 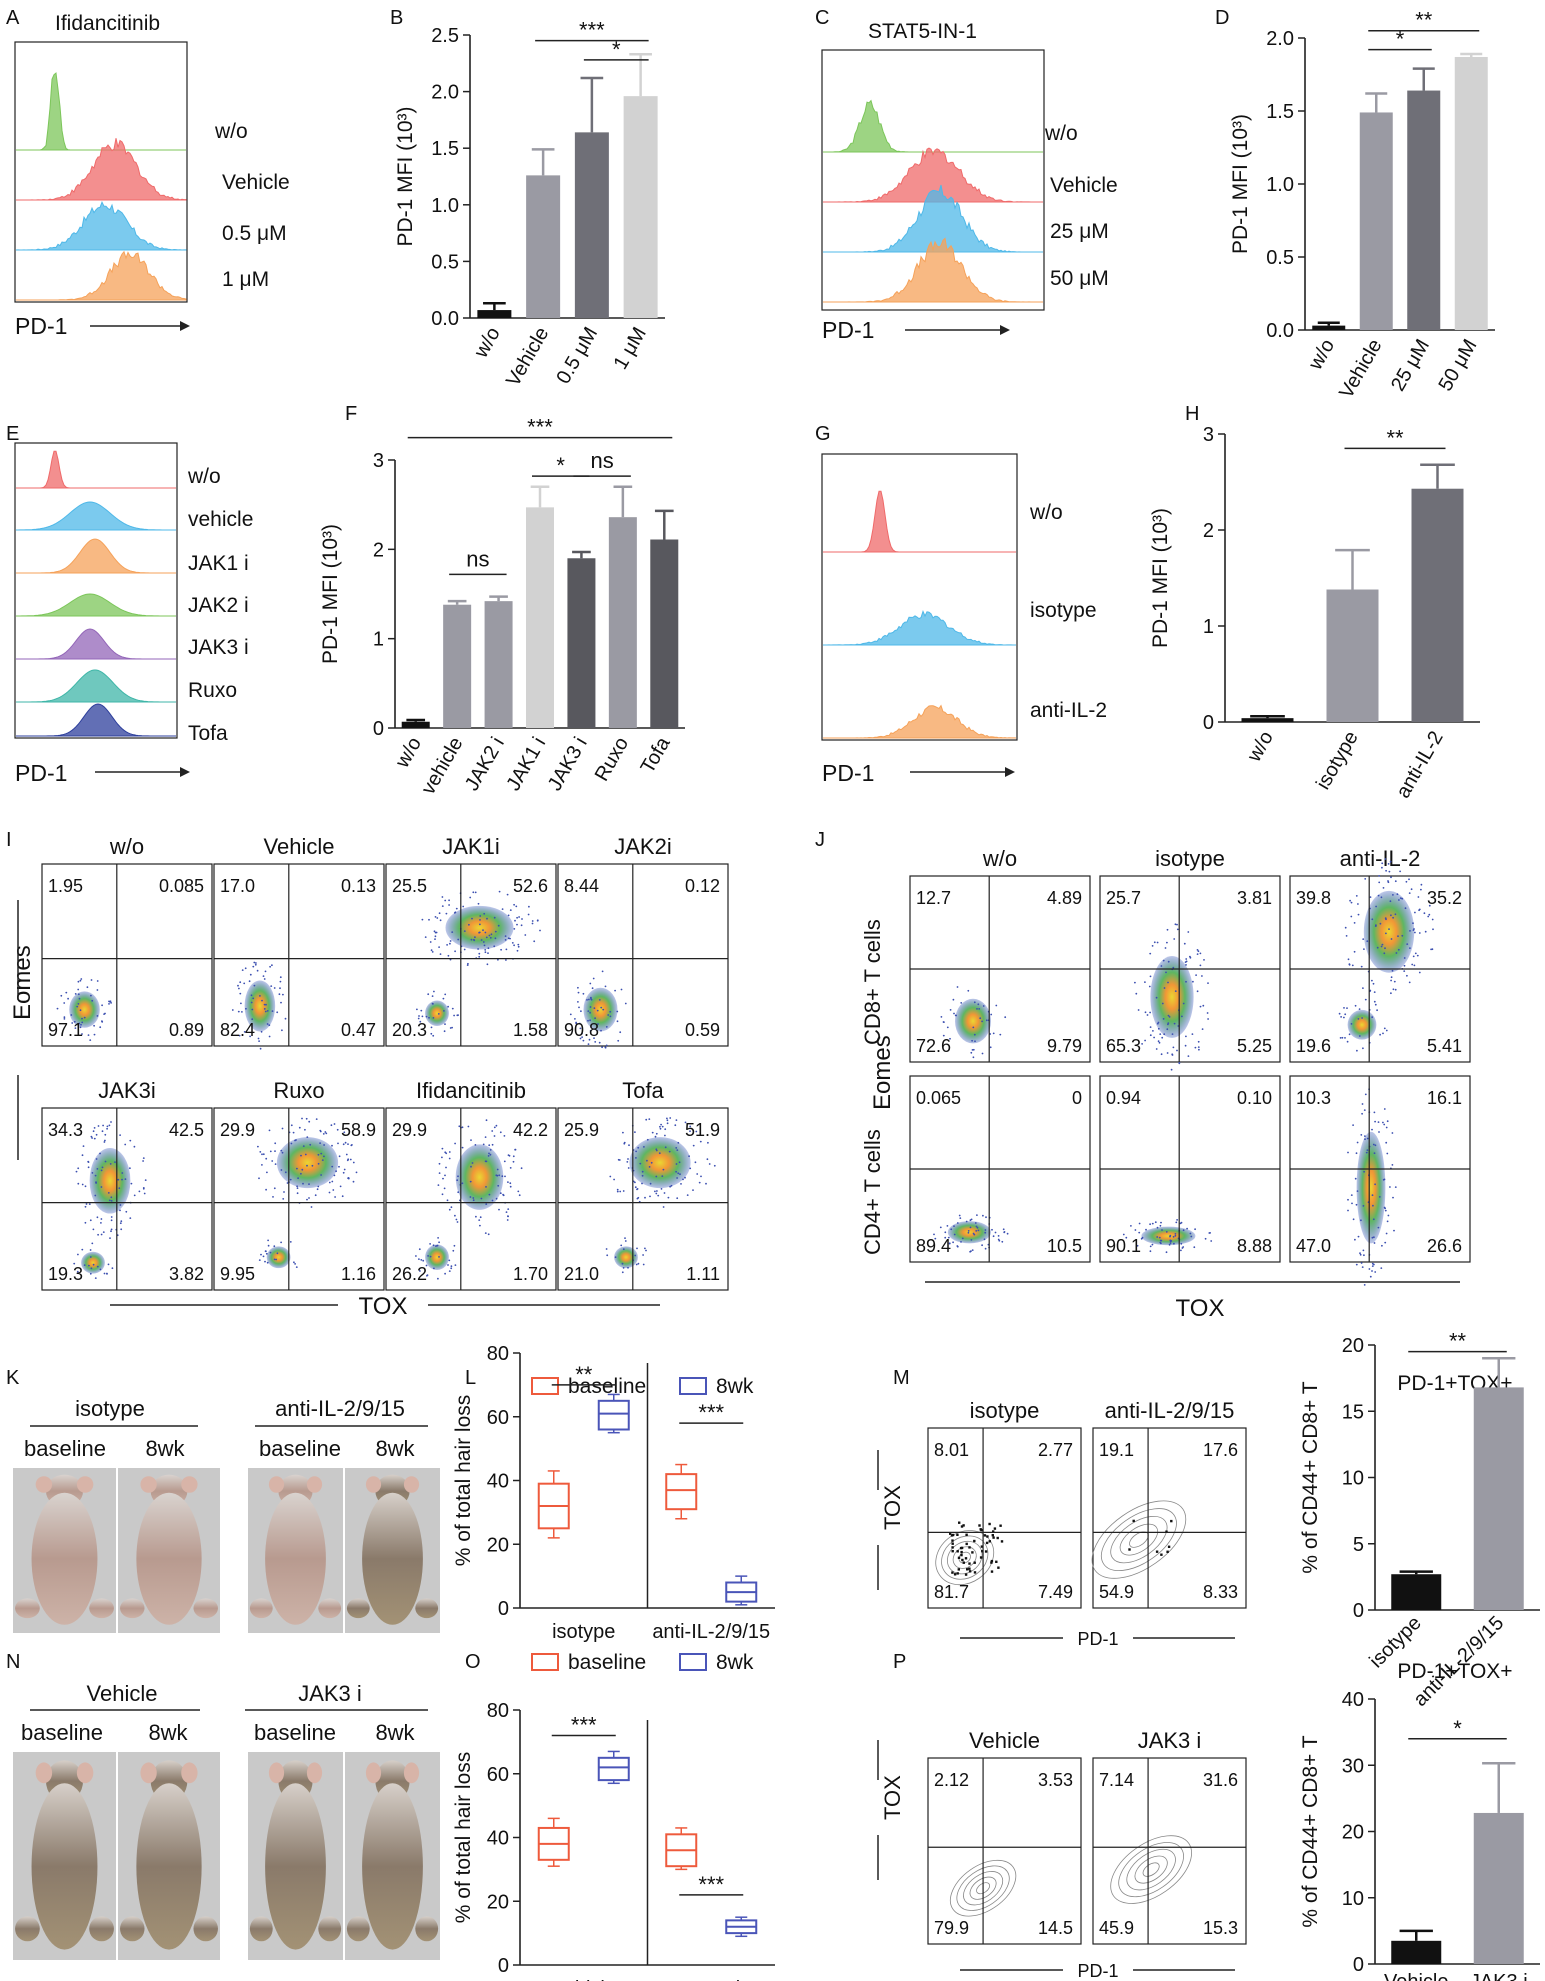 What do you see at coordinates (300, 1448) in the screenshot?
I see `panel-k-sub2a: baseline` at bounding box center [300, 1448].